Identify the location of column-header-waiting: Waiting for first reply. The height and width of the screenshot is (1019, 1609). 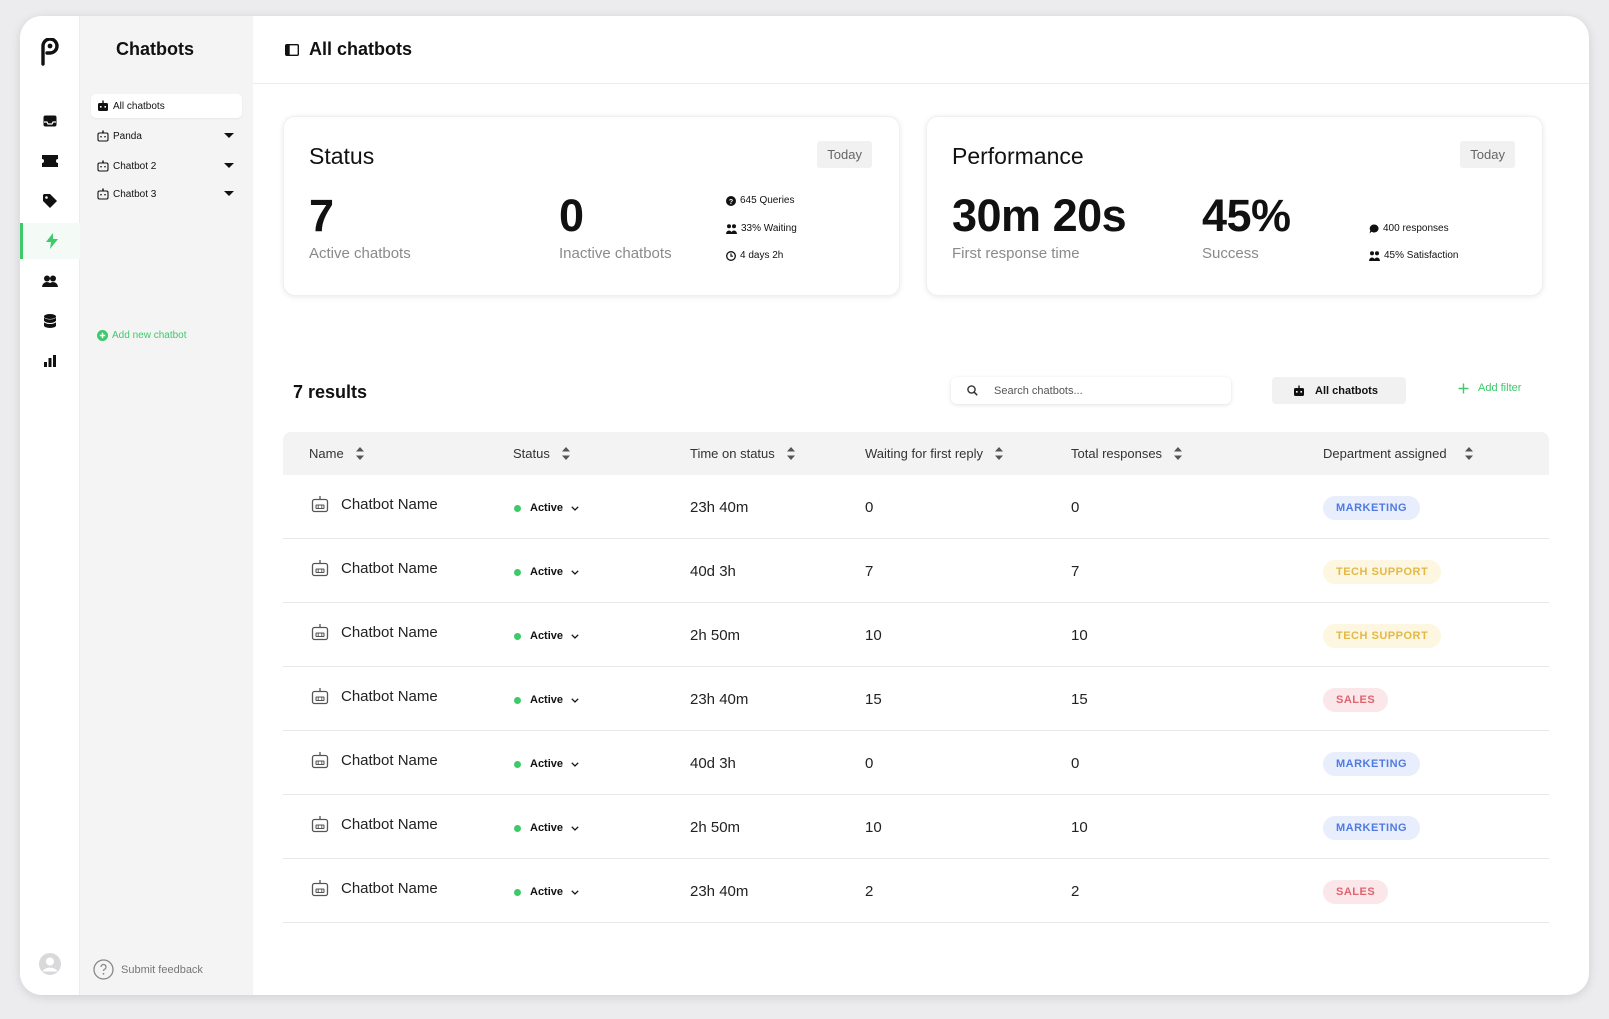
(934, 453).